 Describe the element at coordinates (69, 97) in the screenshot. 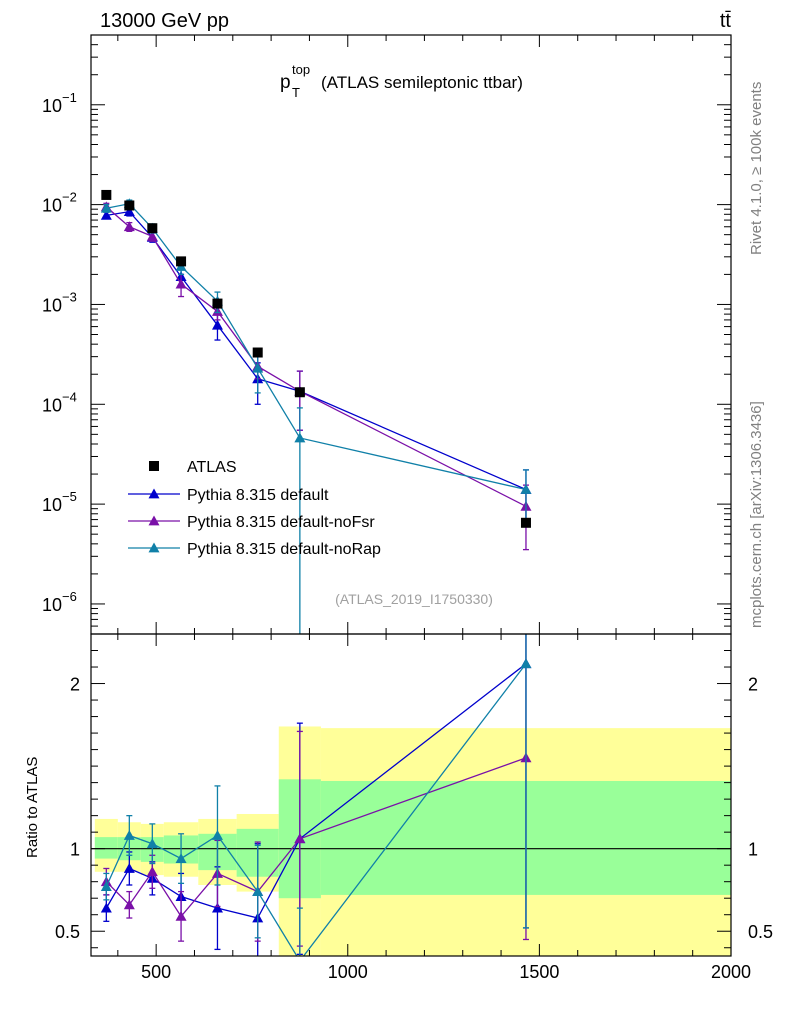

I see `y-tick-label-exp: −1` at that location.